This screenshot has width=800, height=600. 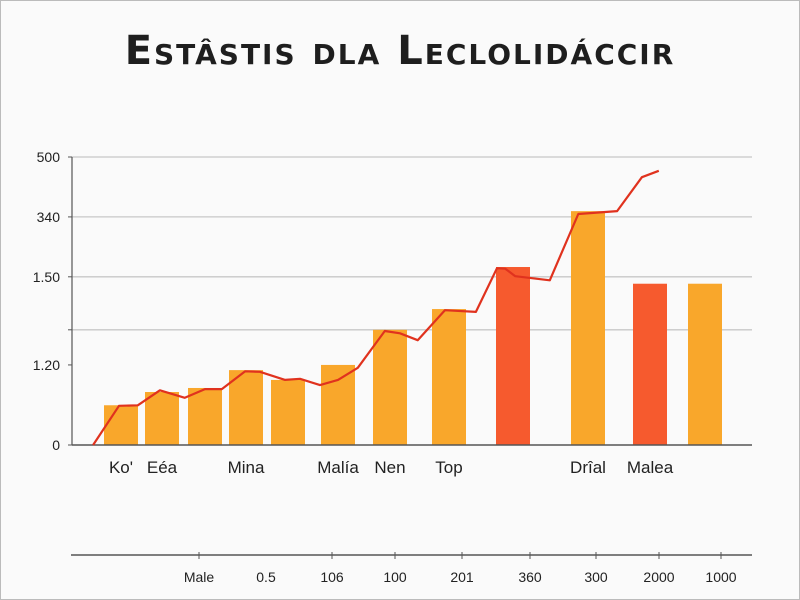 What do you see at coordinates (530, 577) in the screenshot?
I see `secondary-tick-label: 360` at bounding box center [530, 577].